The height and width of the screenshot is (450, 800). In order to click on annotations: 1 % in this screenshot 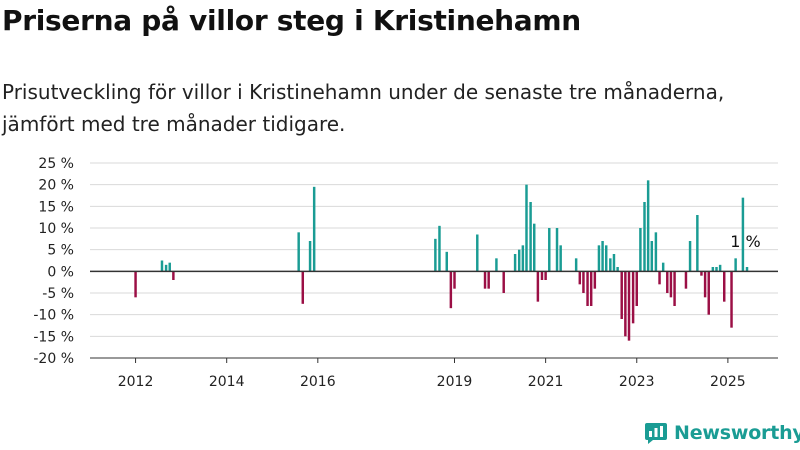, I will do `click(745, 241)`.